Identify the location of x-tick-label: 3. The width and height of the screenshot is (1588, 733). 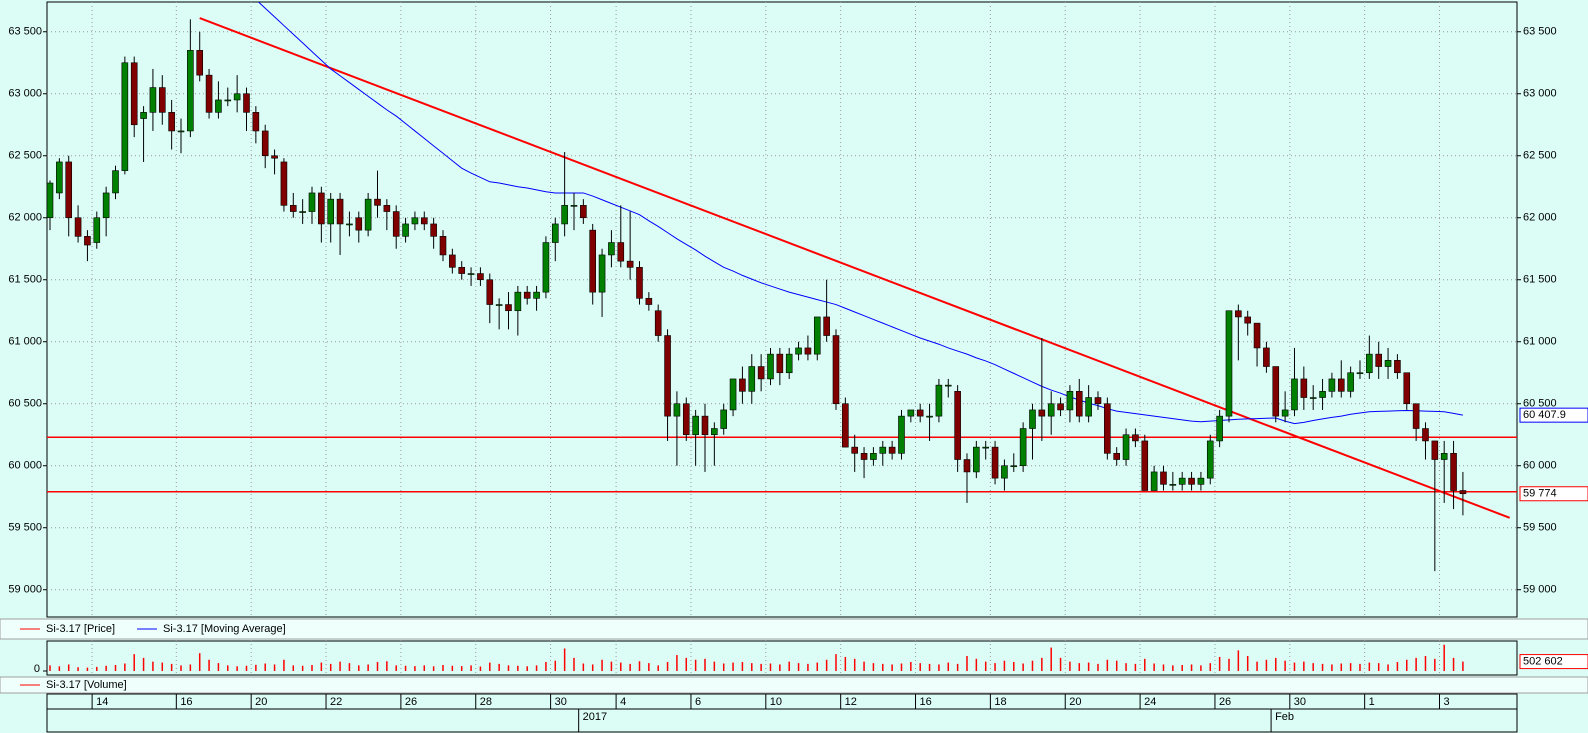
(1447, 702).